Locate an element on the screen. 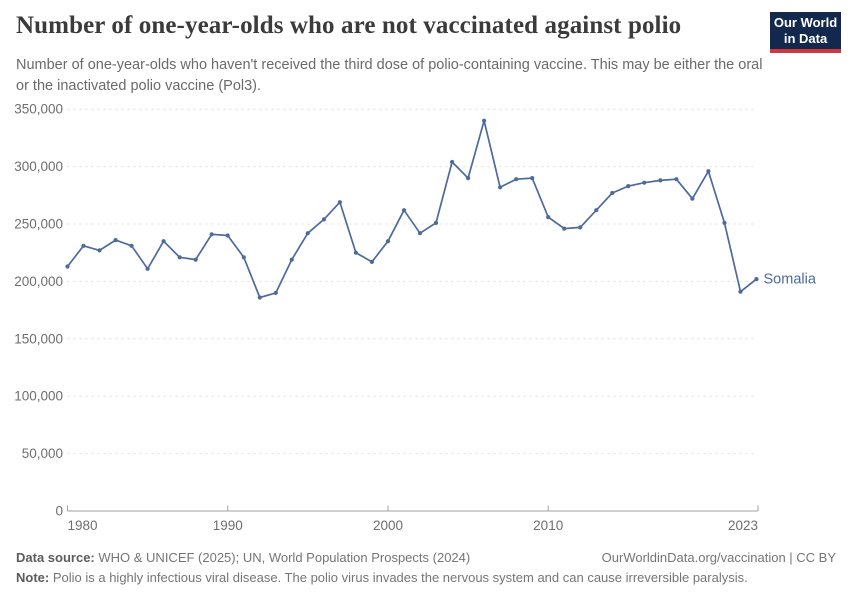  y-axis-tick-label: 0 is located at coordinates (59, 511).